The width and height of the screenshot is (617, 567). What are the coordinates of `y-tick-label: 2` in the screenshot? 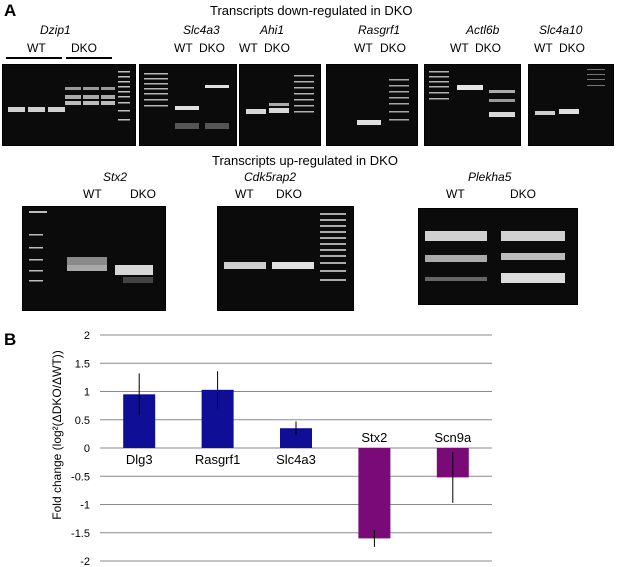 It's located at (87, 336).